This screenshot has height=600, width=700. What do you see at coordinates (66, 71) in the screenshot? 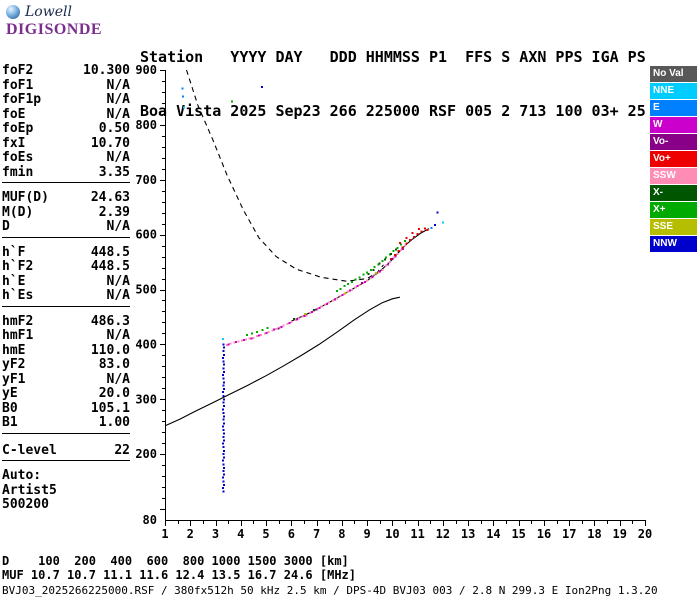
I see `param-fof2: foF2 10.300` at bounding box center [66, 71].